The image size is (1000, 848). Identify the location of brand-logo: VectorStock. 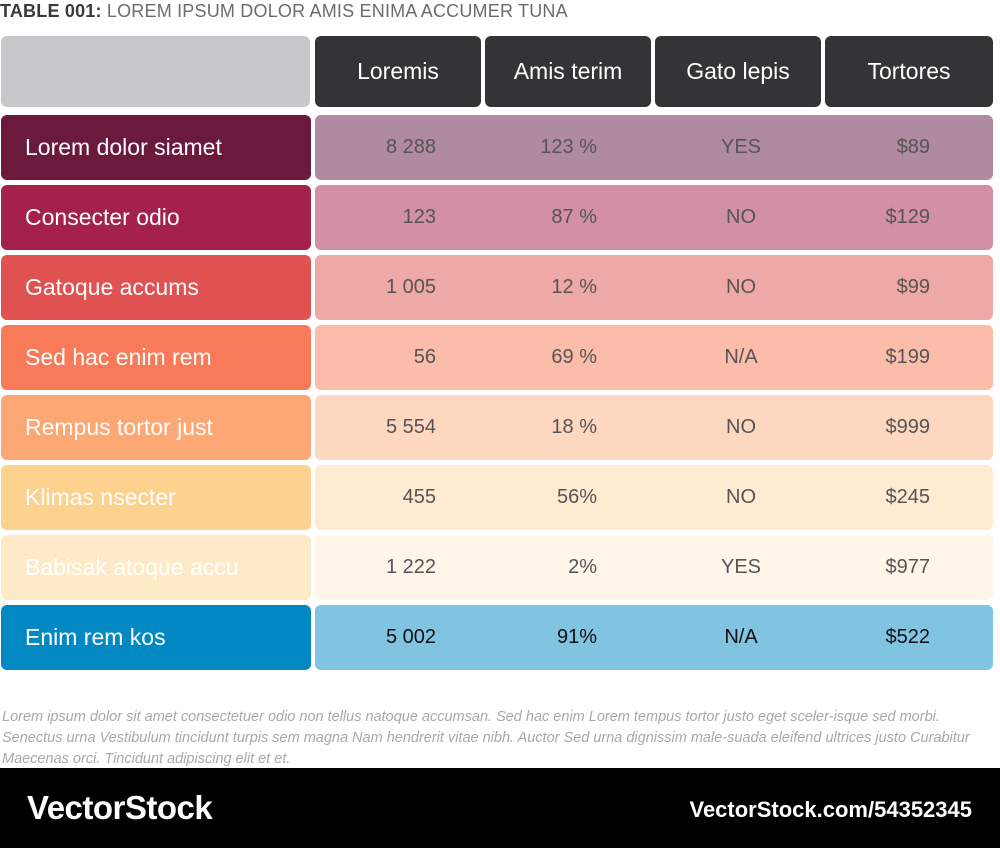
(120, 807).